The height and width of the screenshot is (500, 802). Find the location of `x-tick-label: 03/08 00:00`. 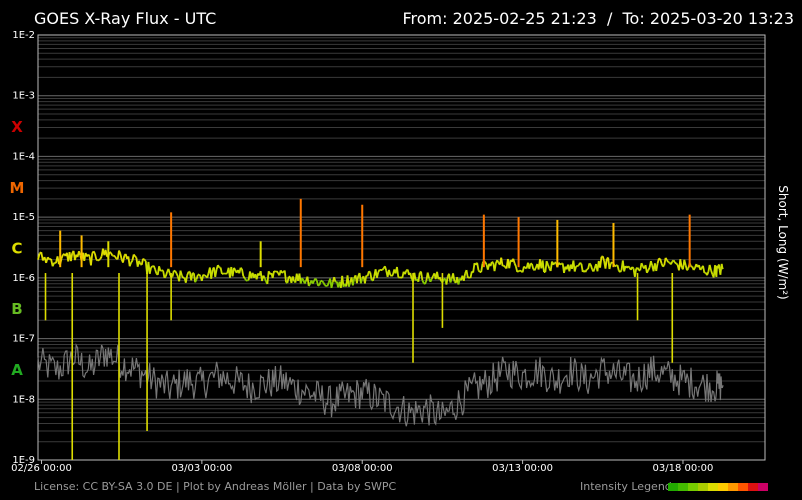

x-tick-label: 03/08 00:00 is located at coordinates (362, 468).